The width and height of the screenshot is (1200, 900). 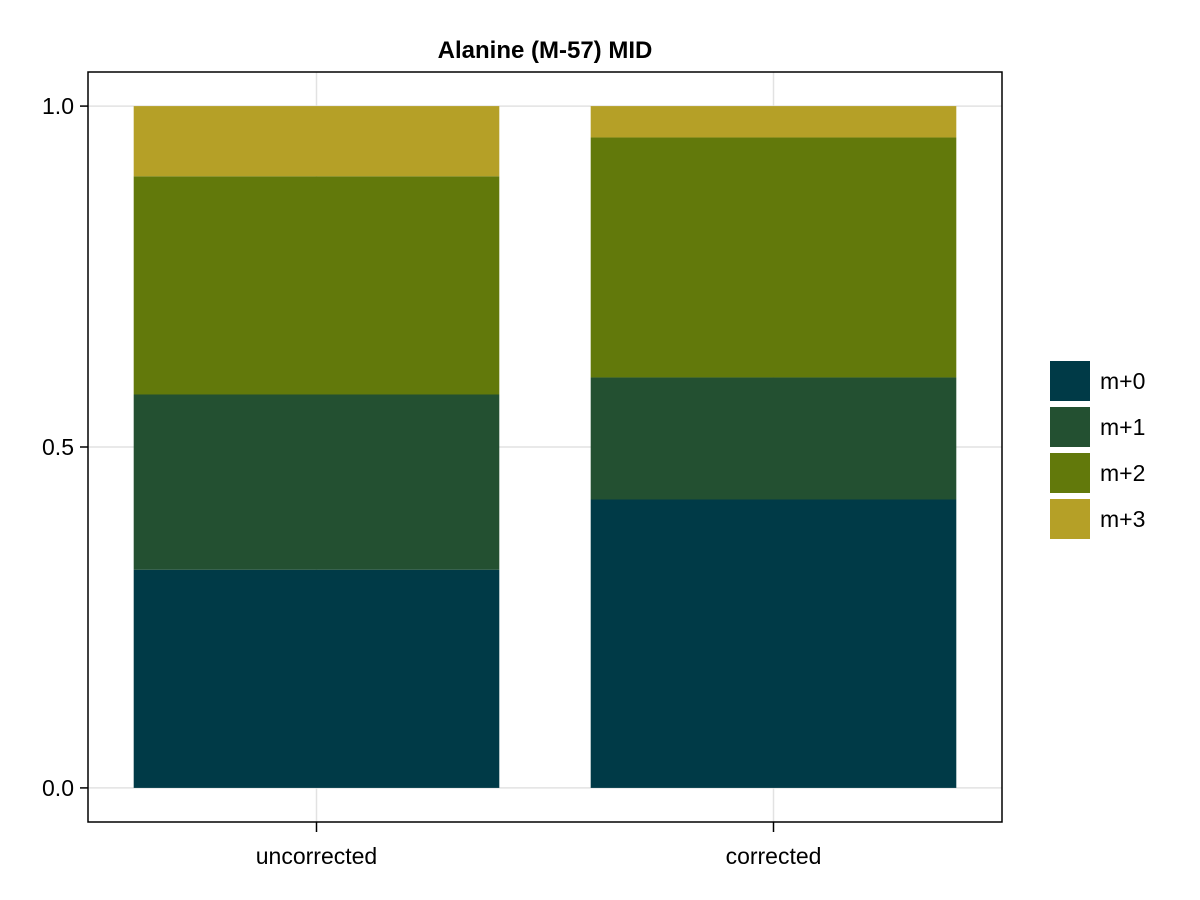 I want to click on y-tick-label: 0.5, so click(x=58, y=447).